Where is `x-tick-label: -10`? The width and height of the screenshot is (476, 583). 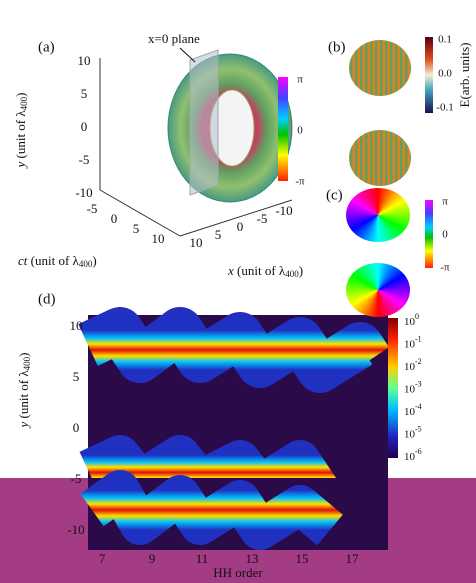
x-tick-label: -10 is located at coordinates (283, 210).